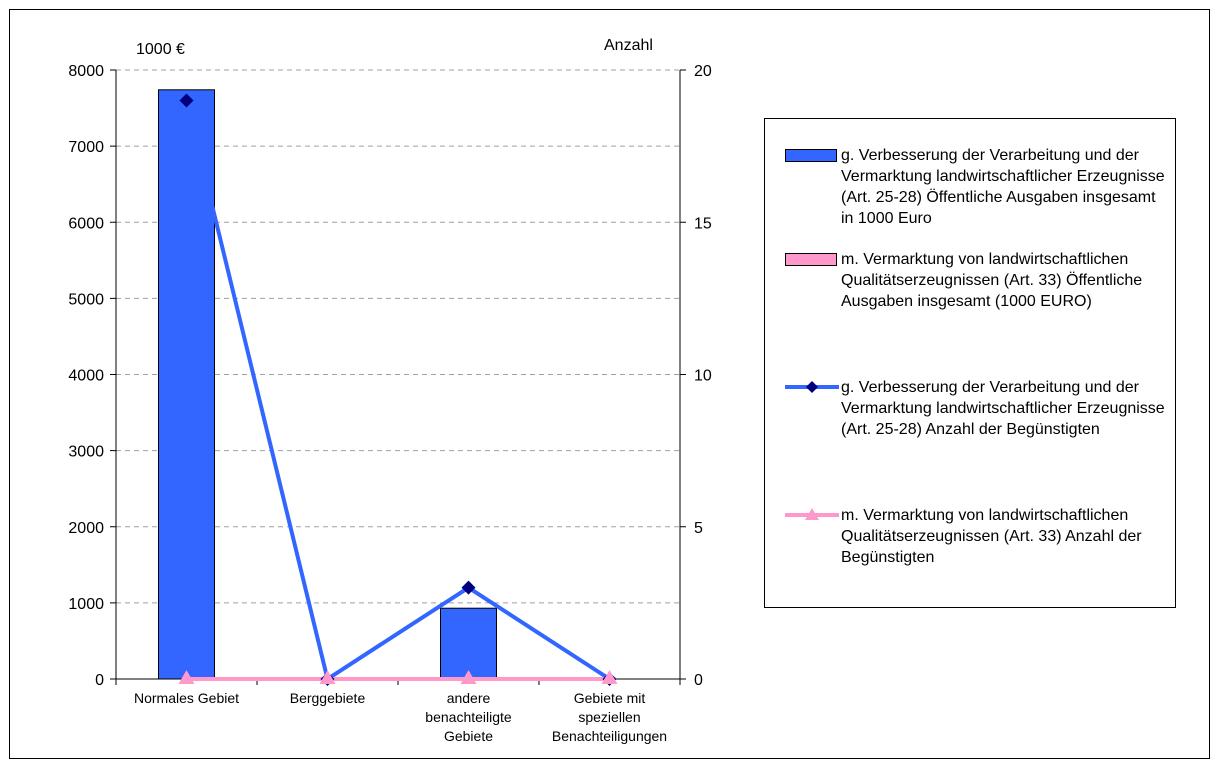 The height and width of the screenshot is (765, 1221). What do you see at coordinates (811, 155) in the screenshot?
I see `legend-swatch-bar-blue` at bounding box center [811, 155].